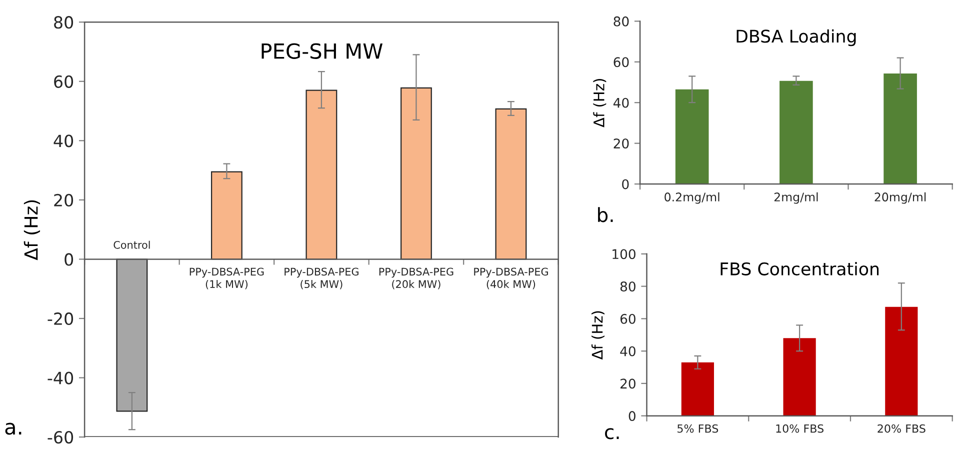 This screenshot has width=961, height=451. What do you see at coordinates (511, 279) in the screenshot?
I see `x-tick-label: PPy-DBSA-PEG (40k MW)` at bounding box center [511, 279].